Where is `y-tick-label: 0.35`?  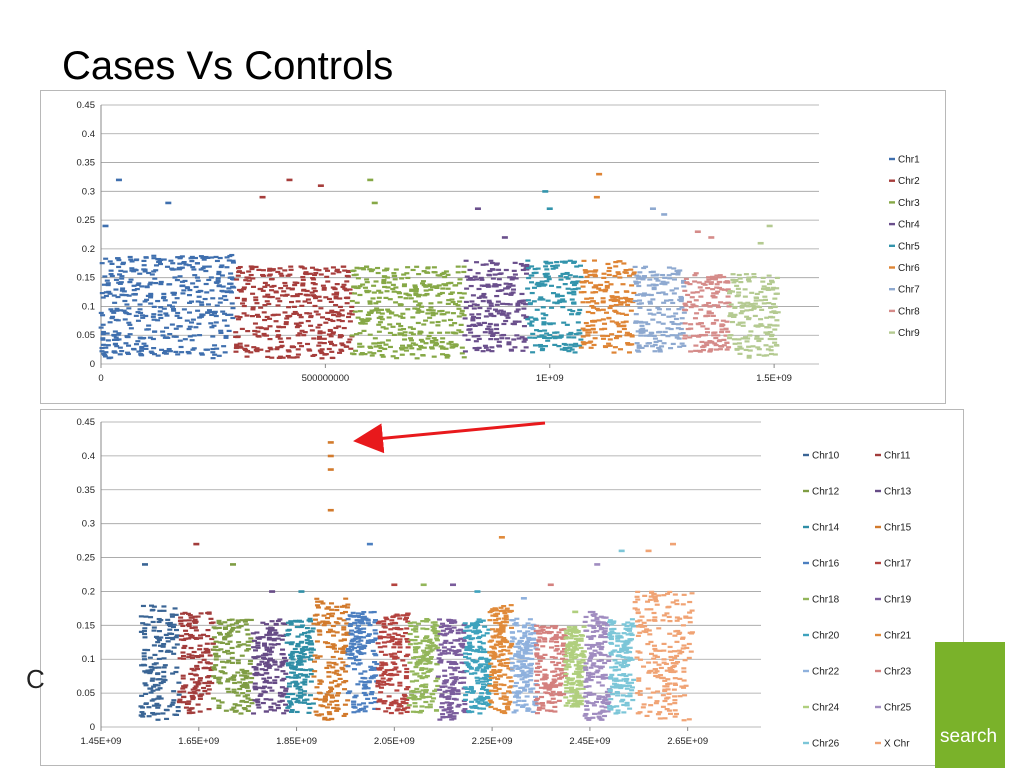 y-tick-label: 0.35 is located at coordinates (86, 163).